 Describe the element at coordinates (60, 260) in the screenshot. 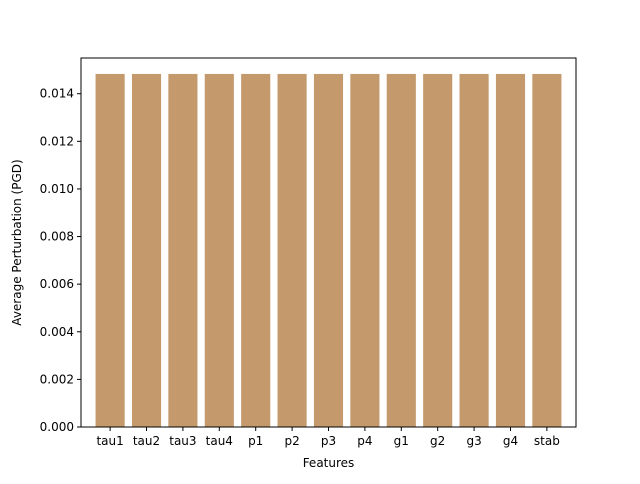

I see `y-axis-ticks: 0.000 0.002 0.004 0.006 0.008 0.010 0.012 0.014` at that location.